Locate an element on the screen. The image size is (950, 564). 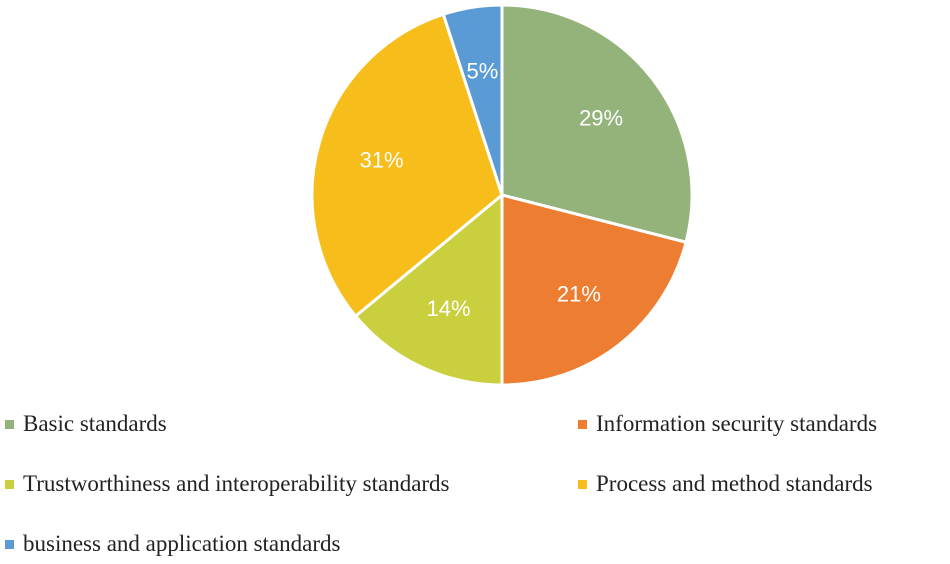
legend-item-basic-standards: Basic standards is located at coordinates (86, 424).